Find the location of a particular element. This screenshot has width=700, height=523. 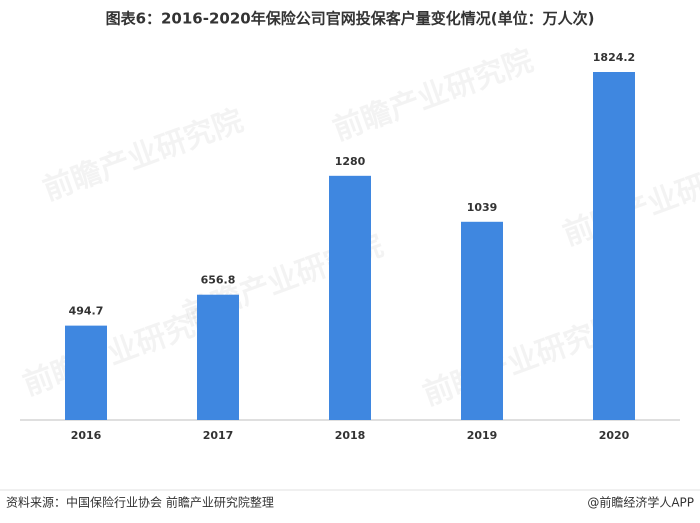

credit: @前瞻经济学人APP is located at coordinates (640, 502).